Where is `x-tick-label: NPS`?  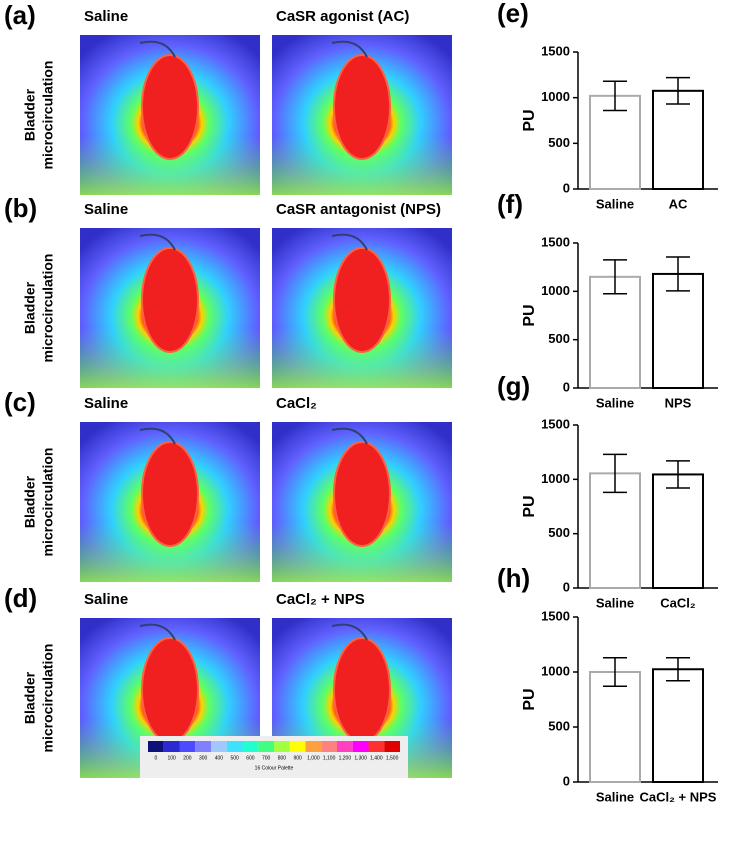
x-tick-label: NPS is located at coordinates (678, 402).